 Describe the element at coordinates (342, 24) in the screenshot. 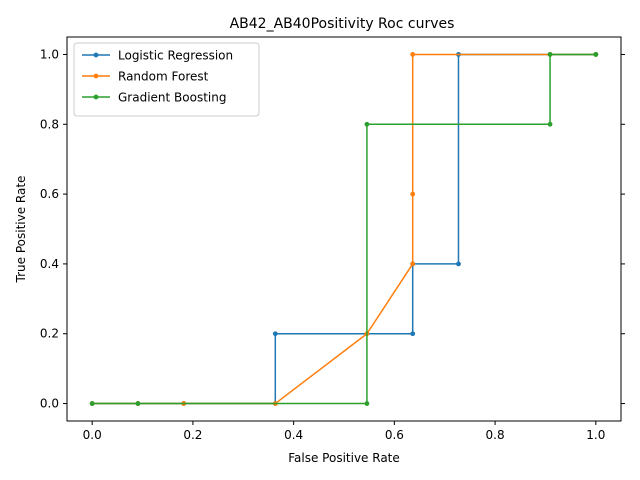

I see `chart-title: AB42_AB40Positivity Roc curves` at that location.